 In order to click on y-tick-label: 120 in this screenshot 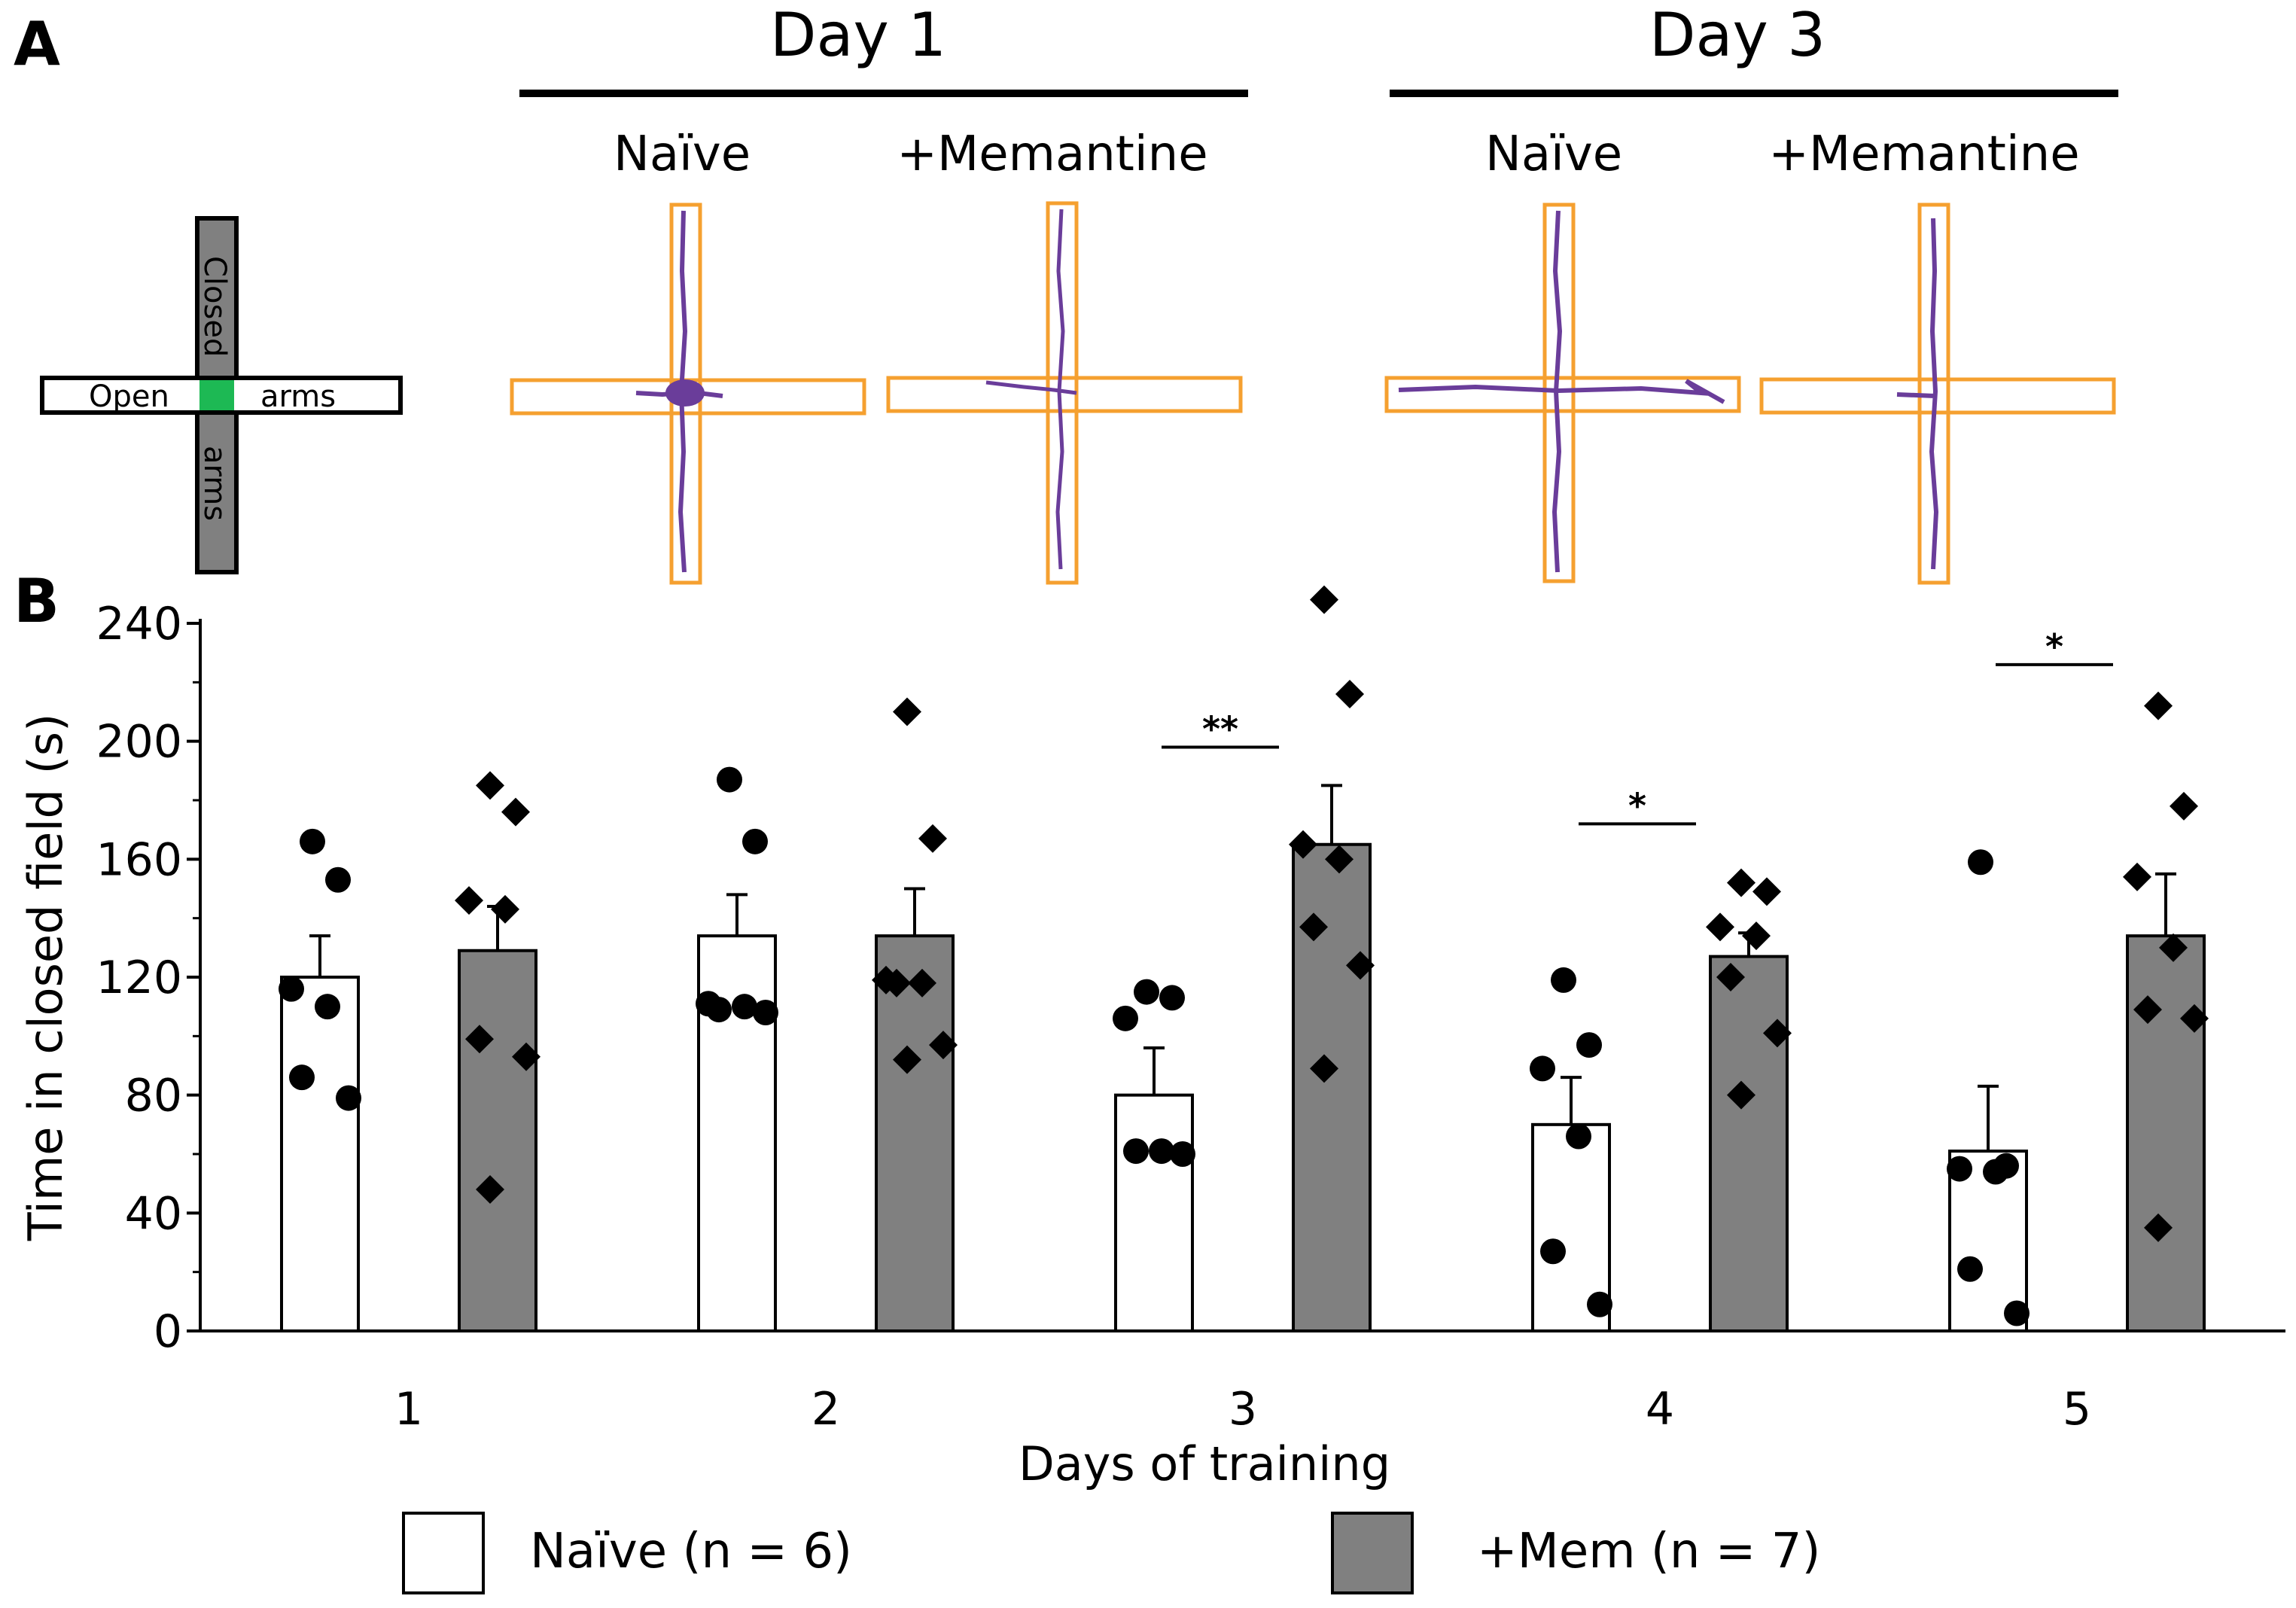, I will do `click(139, 978)`.